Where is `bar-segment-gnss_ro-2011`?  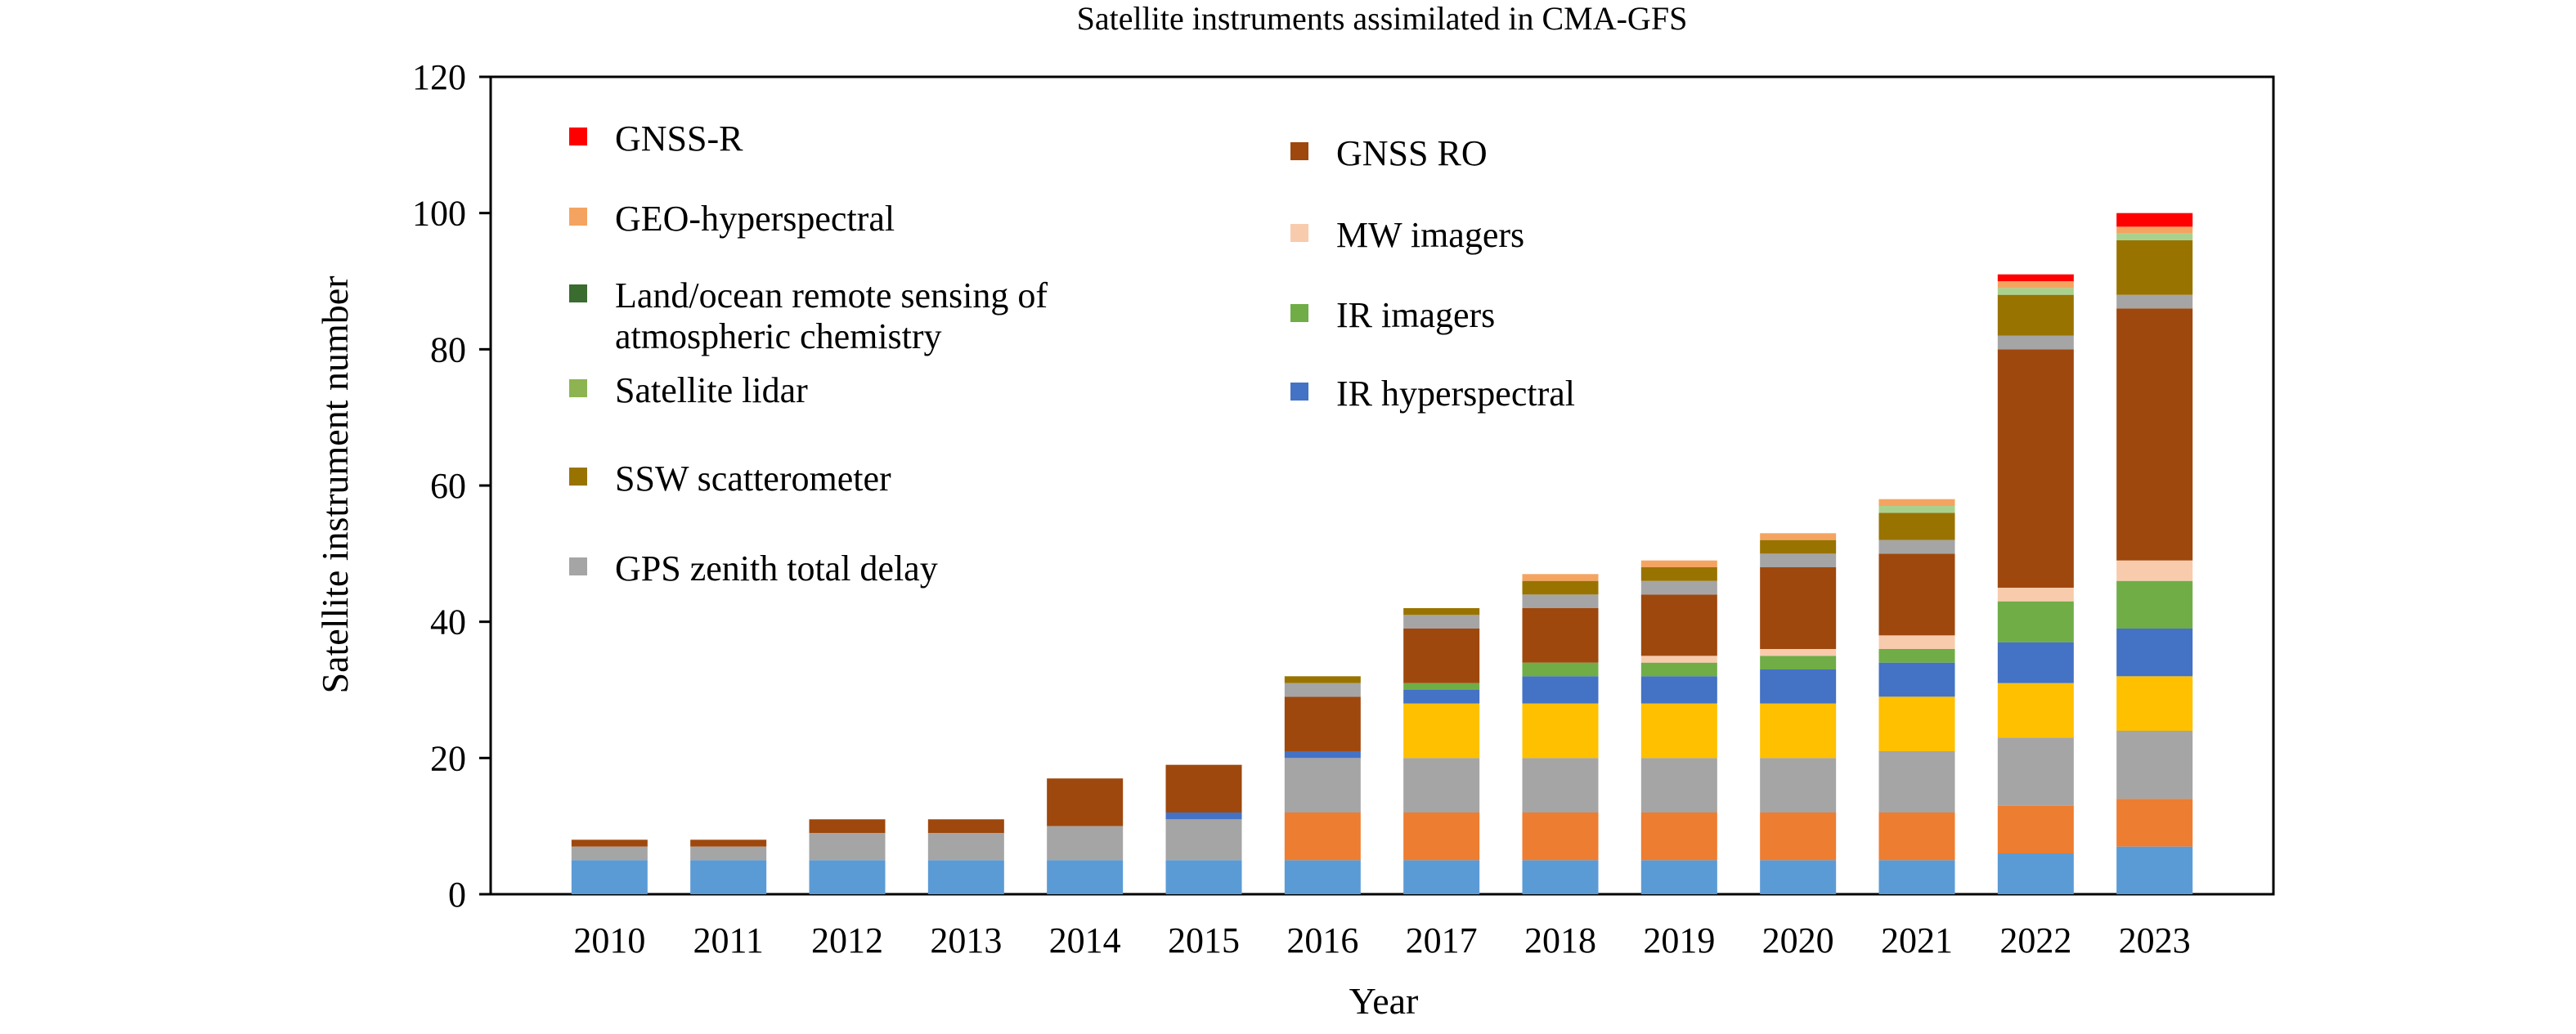 bar-segment-gnss_ro-2011 is located at coordinates (729, 843).